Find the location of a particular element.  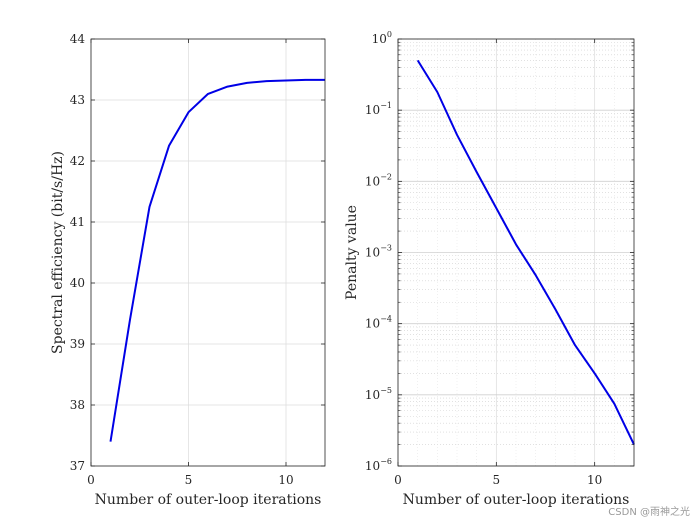

right-y-tick-label: 10⁻⁵ is located at coordinates (378, 394).